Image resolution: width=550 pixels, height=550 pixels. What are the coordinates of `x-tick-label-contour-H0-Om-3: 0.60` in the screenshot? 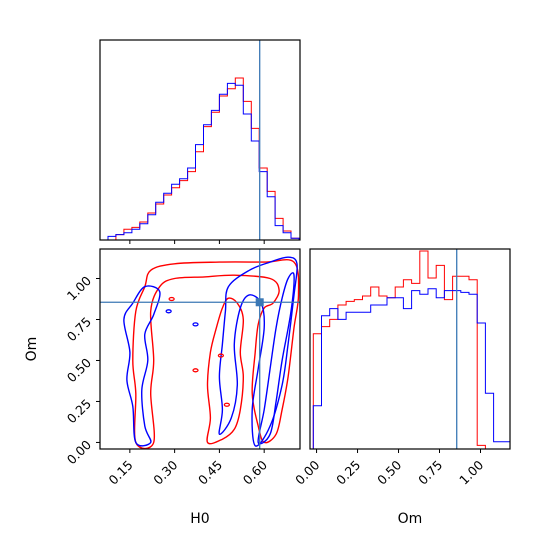 It's located at (255, 472).